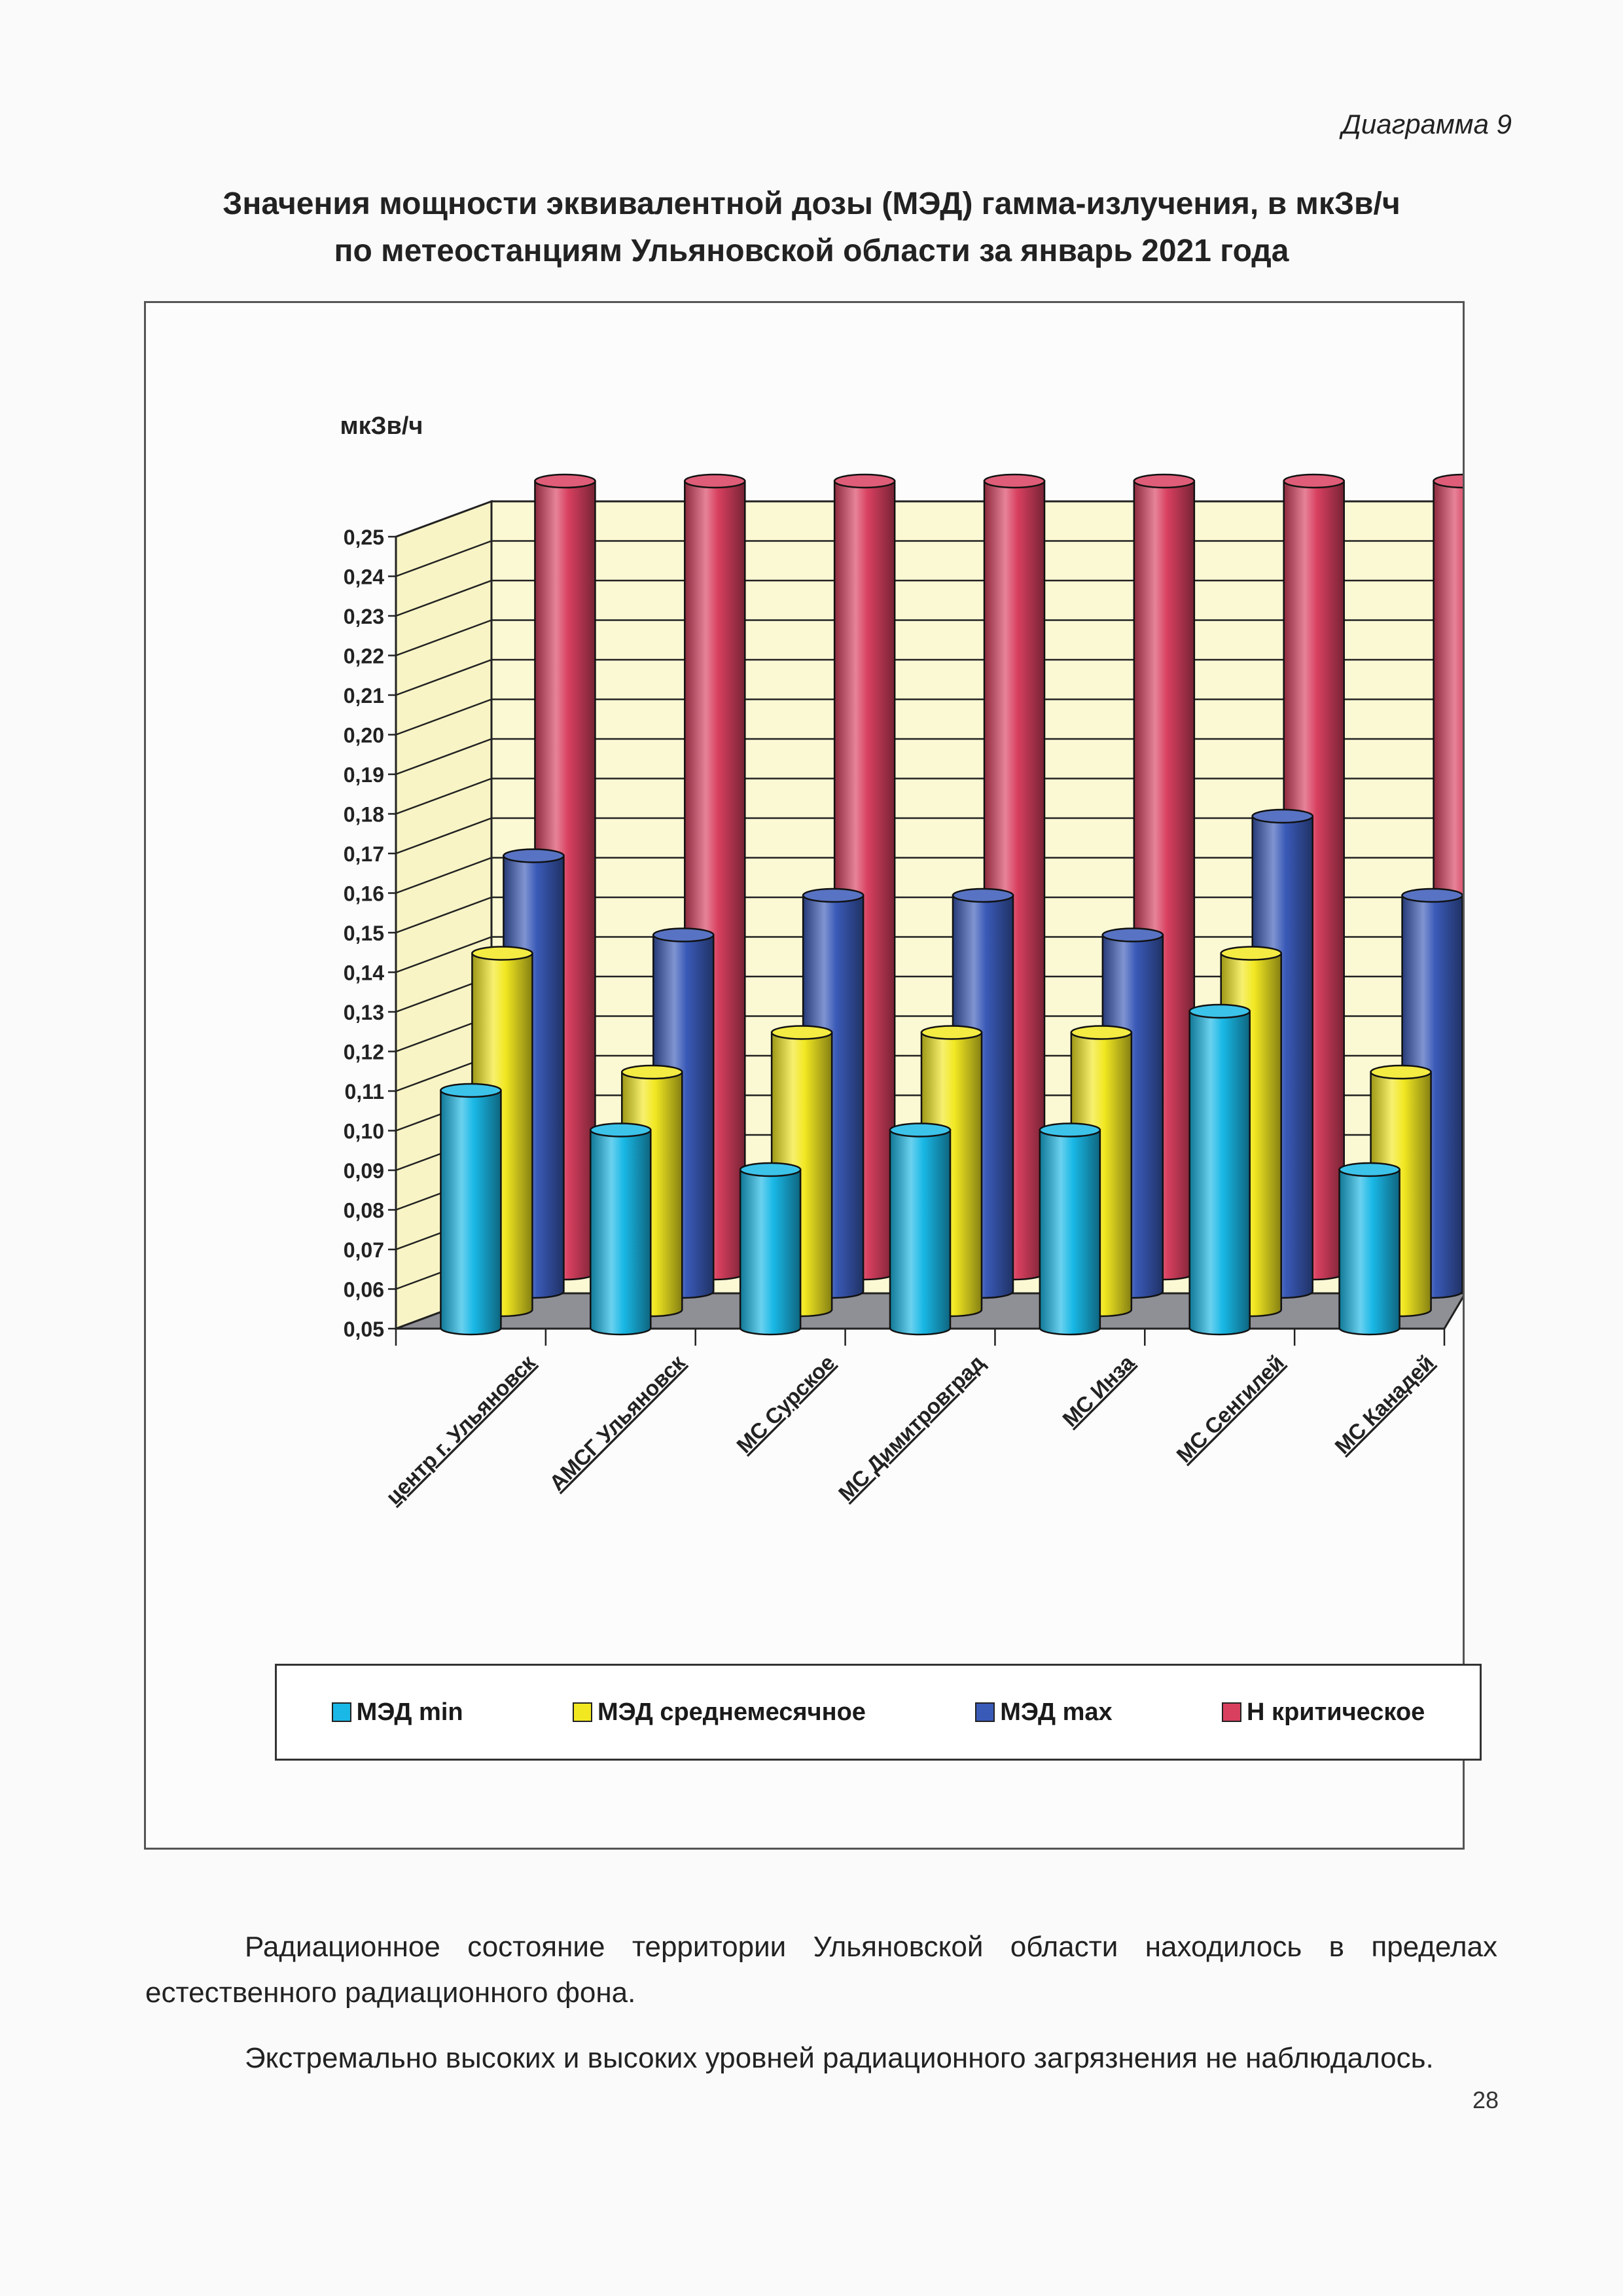  What do you see at coordinates (1056, 1712) in the screenshot?
I see `legend-label: МЭД max` at bounding box center [1056, 1712].